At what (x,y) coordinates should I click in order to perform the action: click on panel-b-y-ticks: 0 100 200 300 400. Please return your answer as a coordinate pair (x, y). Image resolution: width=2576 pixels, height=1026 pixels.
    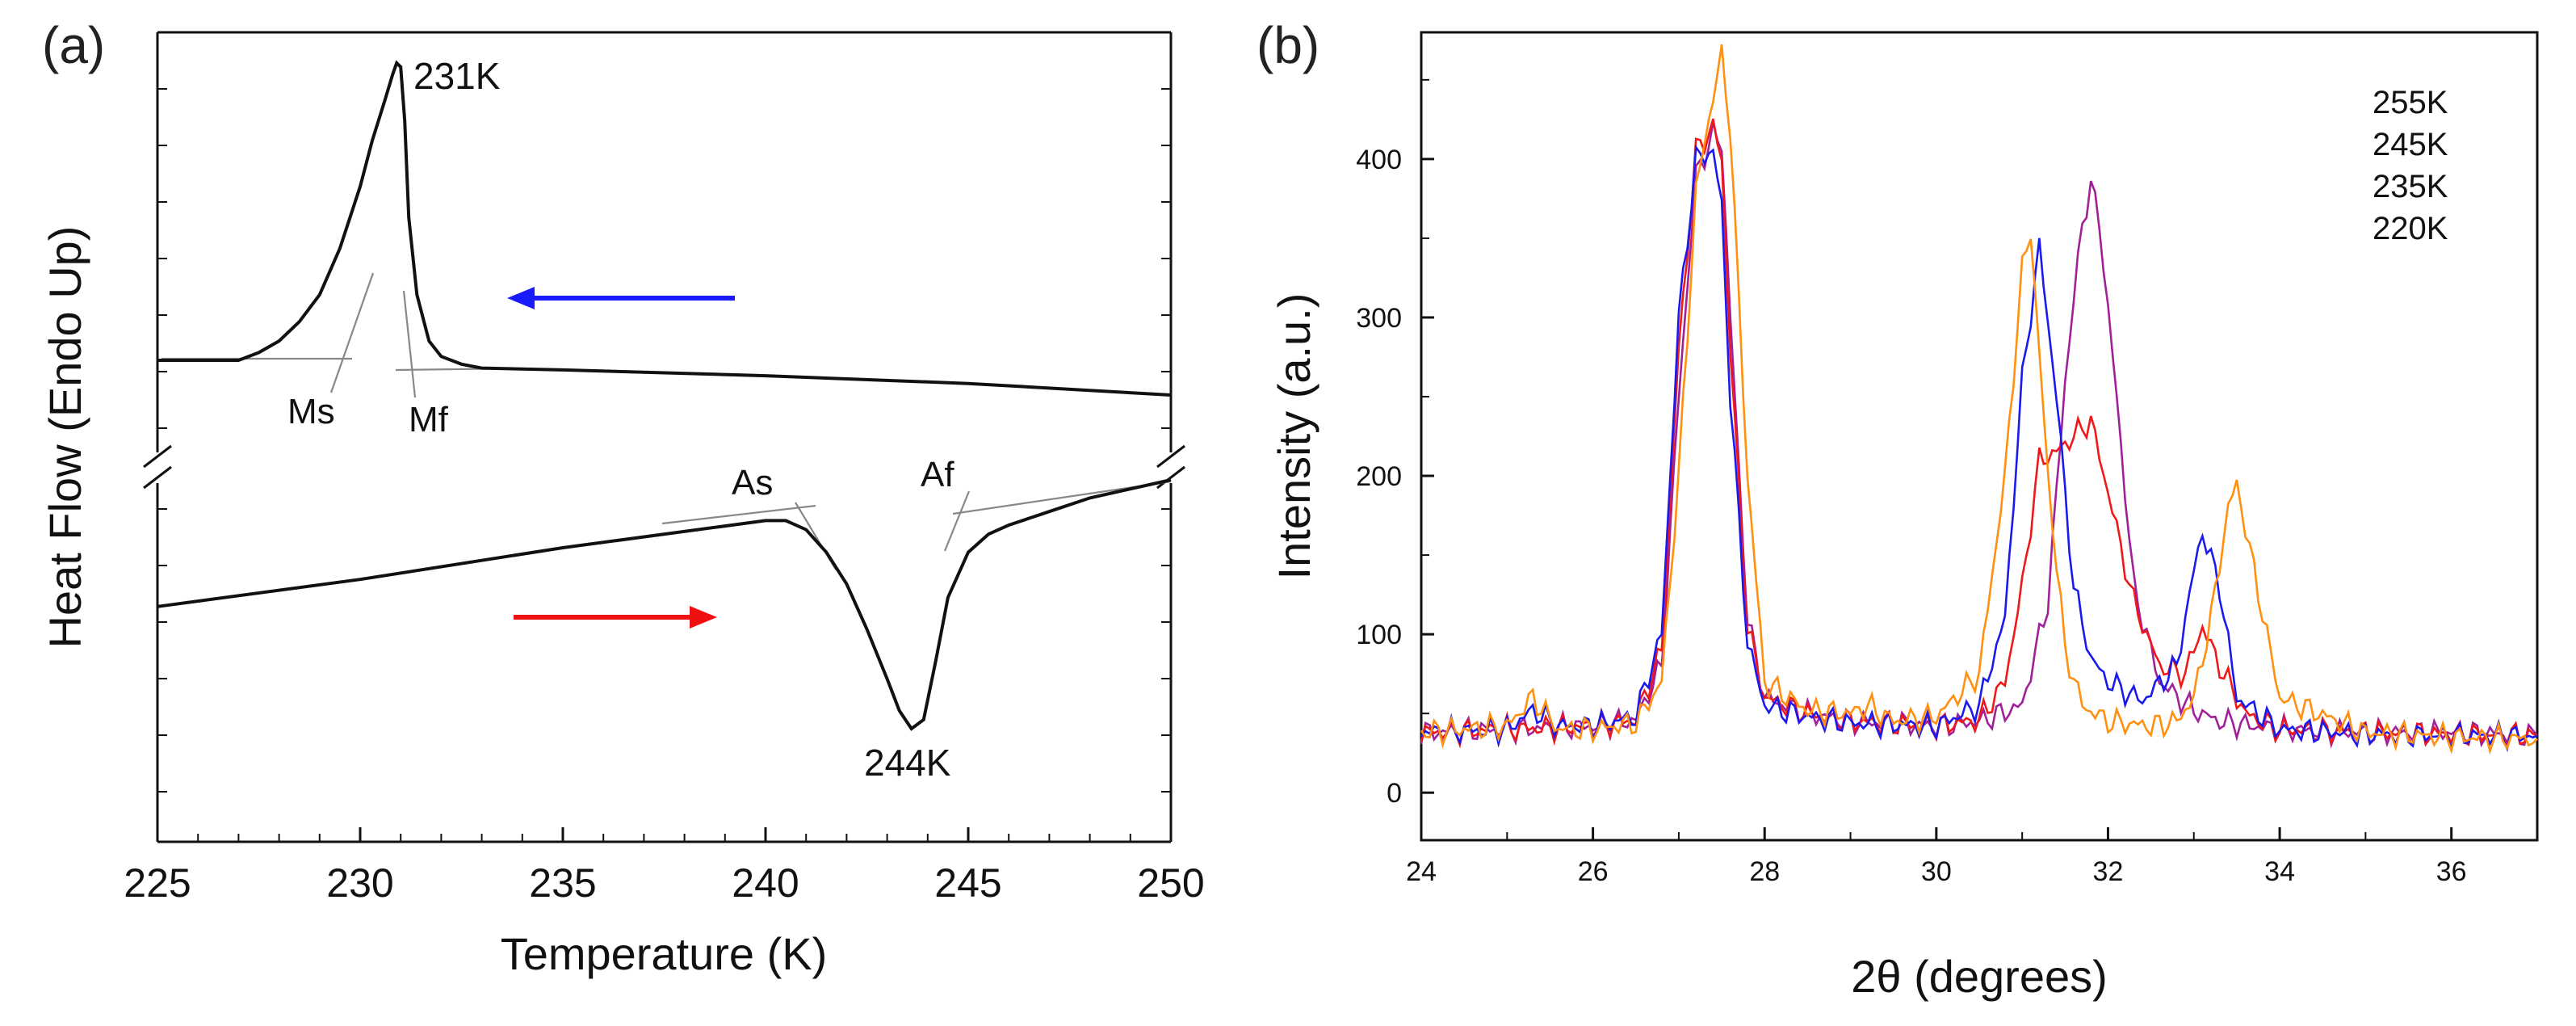
    Looking at the image, I should click on (1395, 444).